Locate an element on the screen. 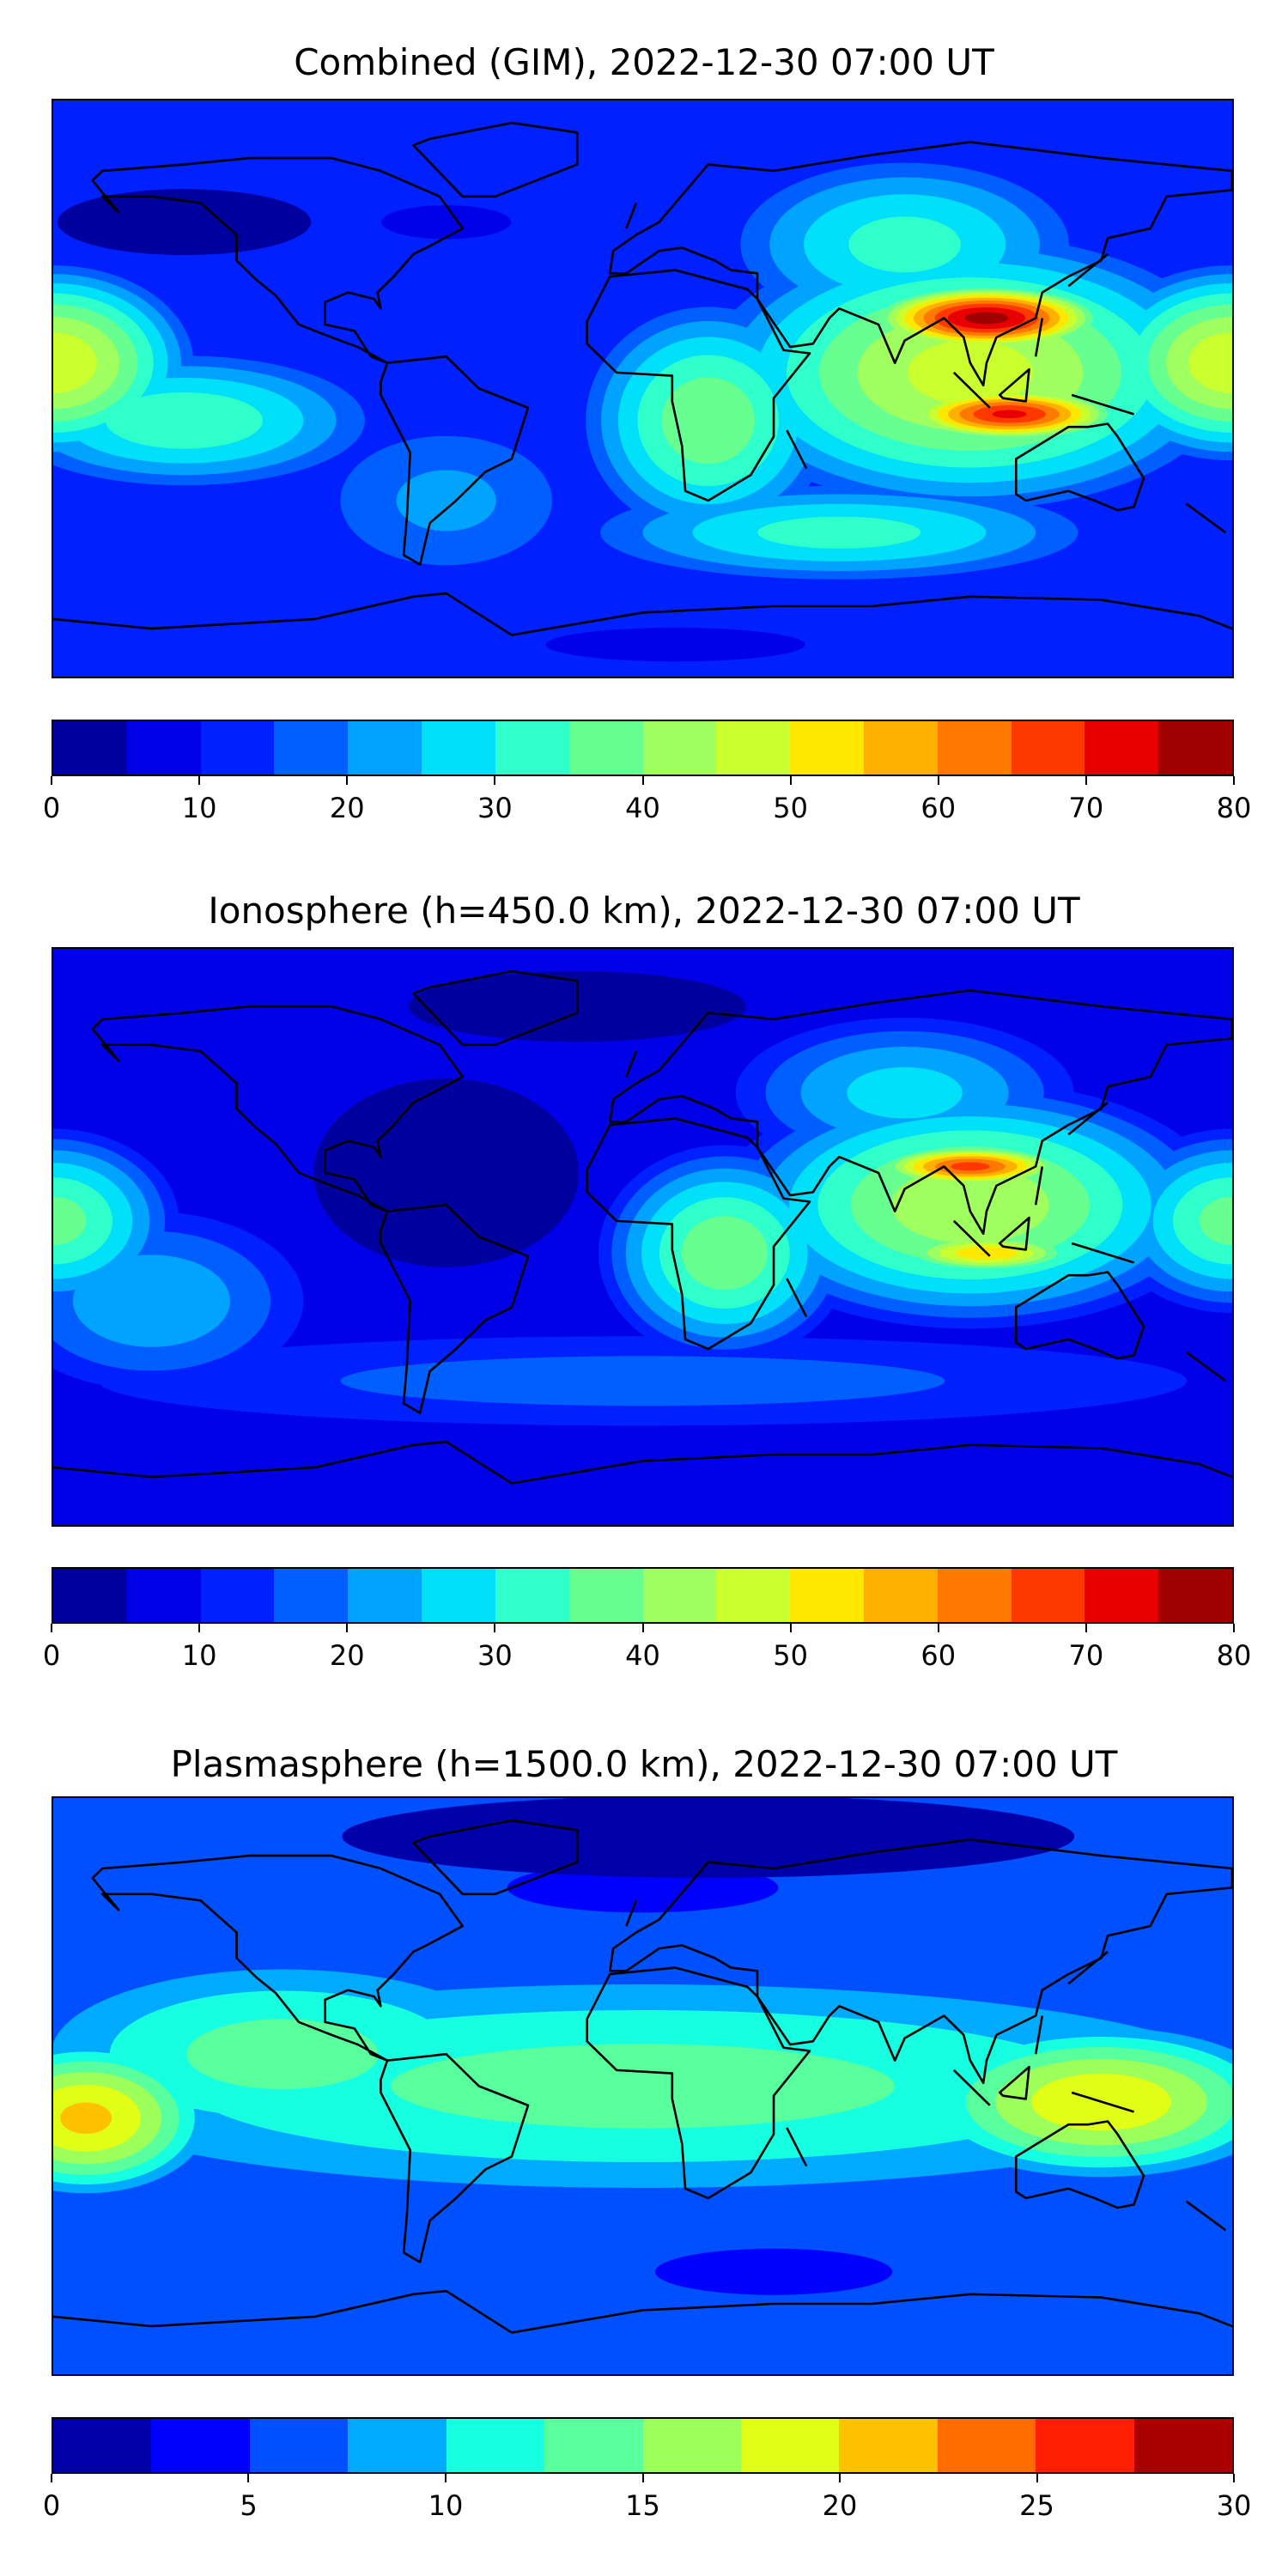 The height and width of the screenshot is (2576, 1288). tick-label: 25 is located at coordinates (1036, 2506).